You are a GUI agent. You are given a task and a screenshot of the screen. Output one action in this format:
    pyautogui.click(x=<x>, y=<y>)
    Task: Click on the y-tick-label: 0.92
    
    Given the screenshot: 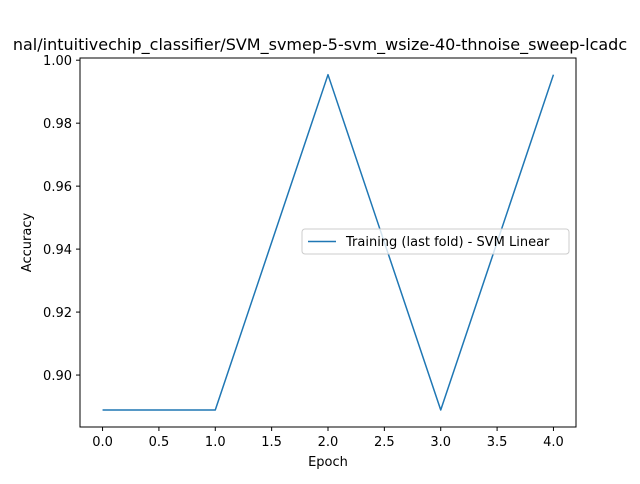 What is the action you would take?
    pyautogui.click(x=57, y=313)
    